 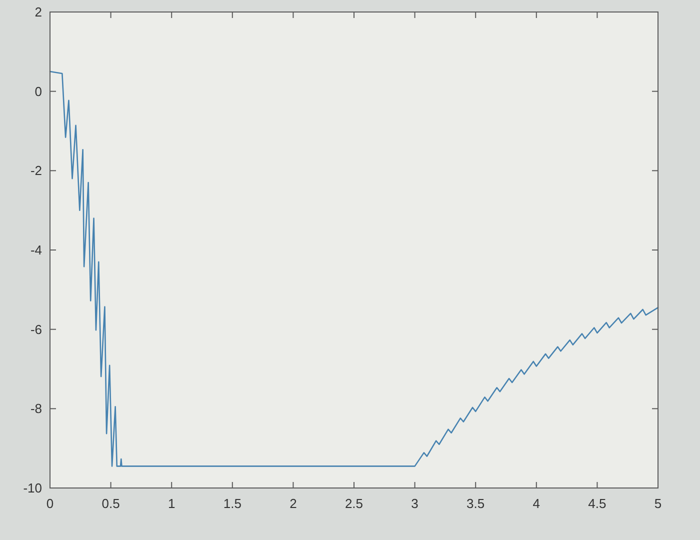 I want to click on x-tick-label: 4, so click(x=536, y=503).